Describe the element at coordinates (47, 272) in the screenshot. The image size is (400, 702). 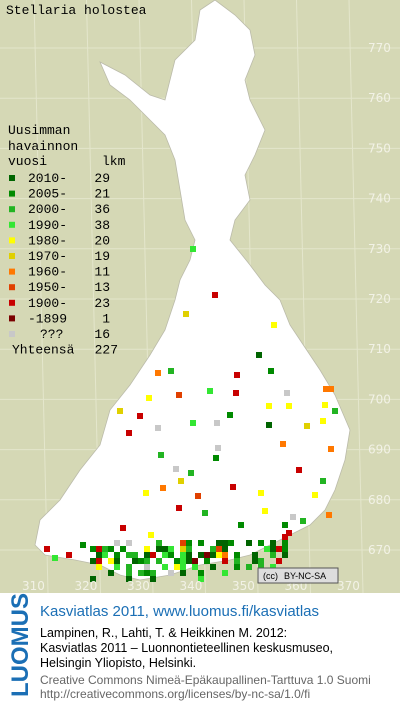
I see `legend-label: 1960-` at that location.